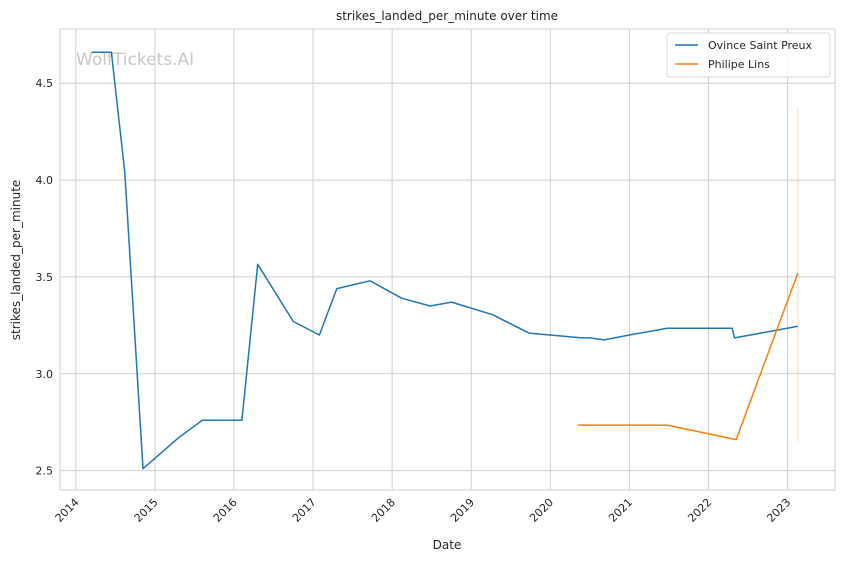  I want to click on chart-title: strikes_landed_per_minute over time, so click(447, 16).